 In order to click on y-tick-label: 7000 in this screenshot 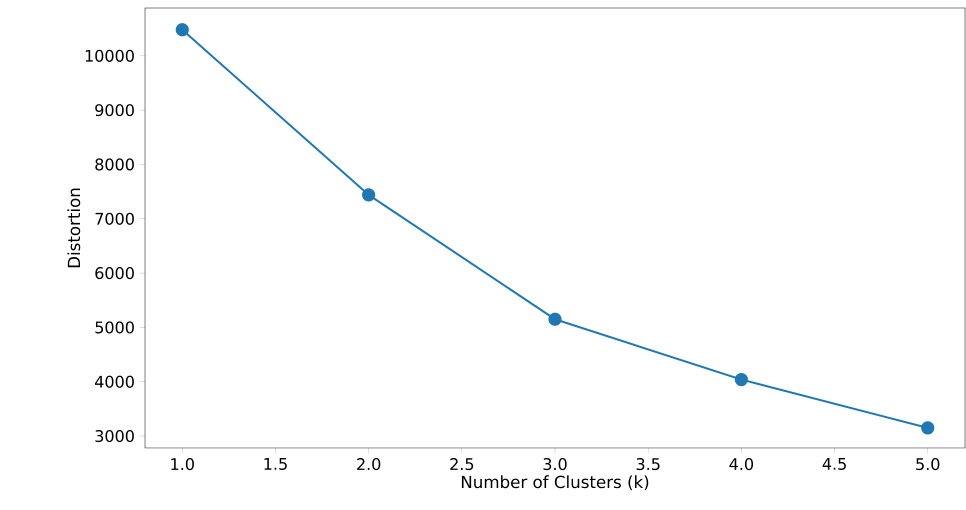, I will do `click(115, 218)`.